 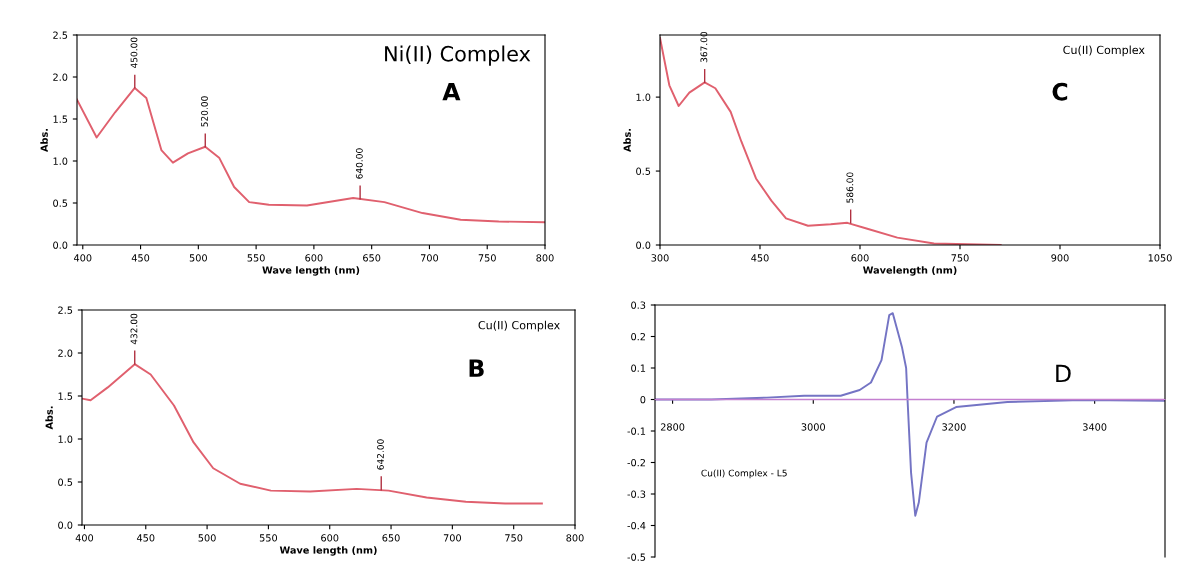 What do you see at coordinates (1060, 91) in the screenshot?
I see `annotation: C` at bounding box center [1060, 91].